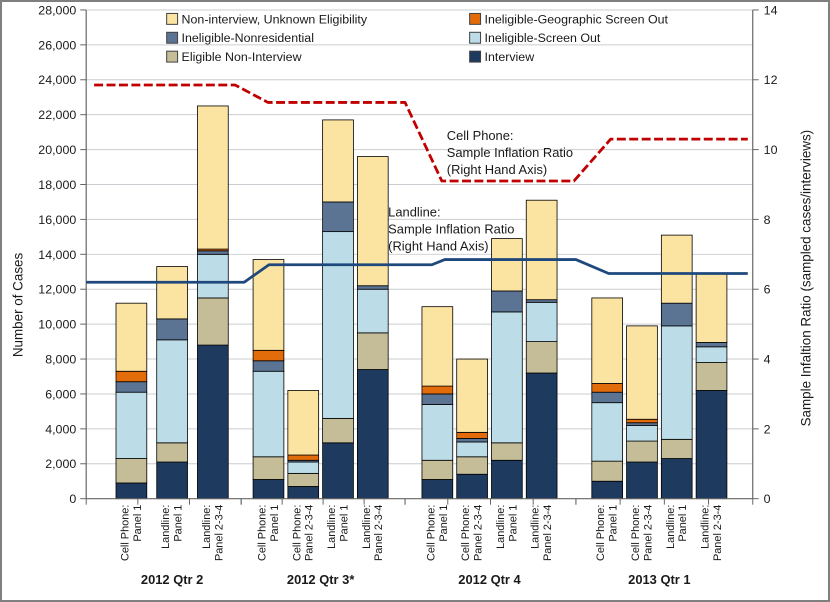  Describe the element at coordinates (60, 360) in the screenshot. I see `left-axis-tick-label: 8,000` at that location.